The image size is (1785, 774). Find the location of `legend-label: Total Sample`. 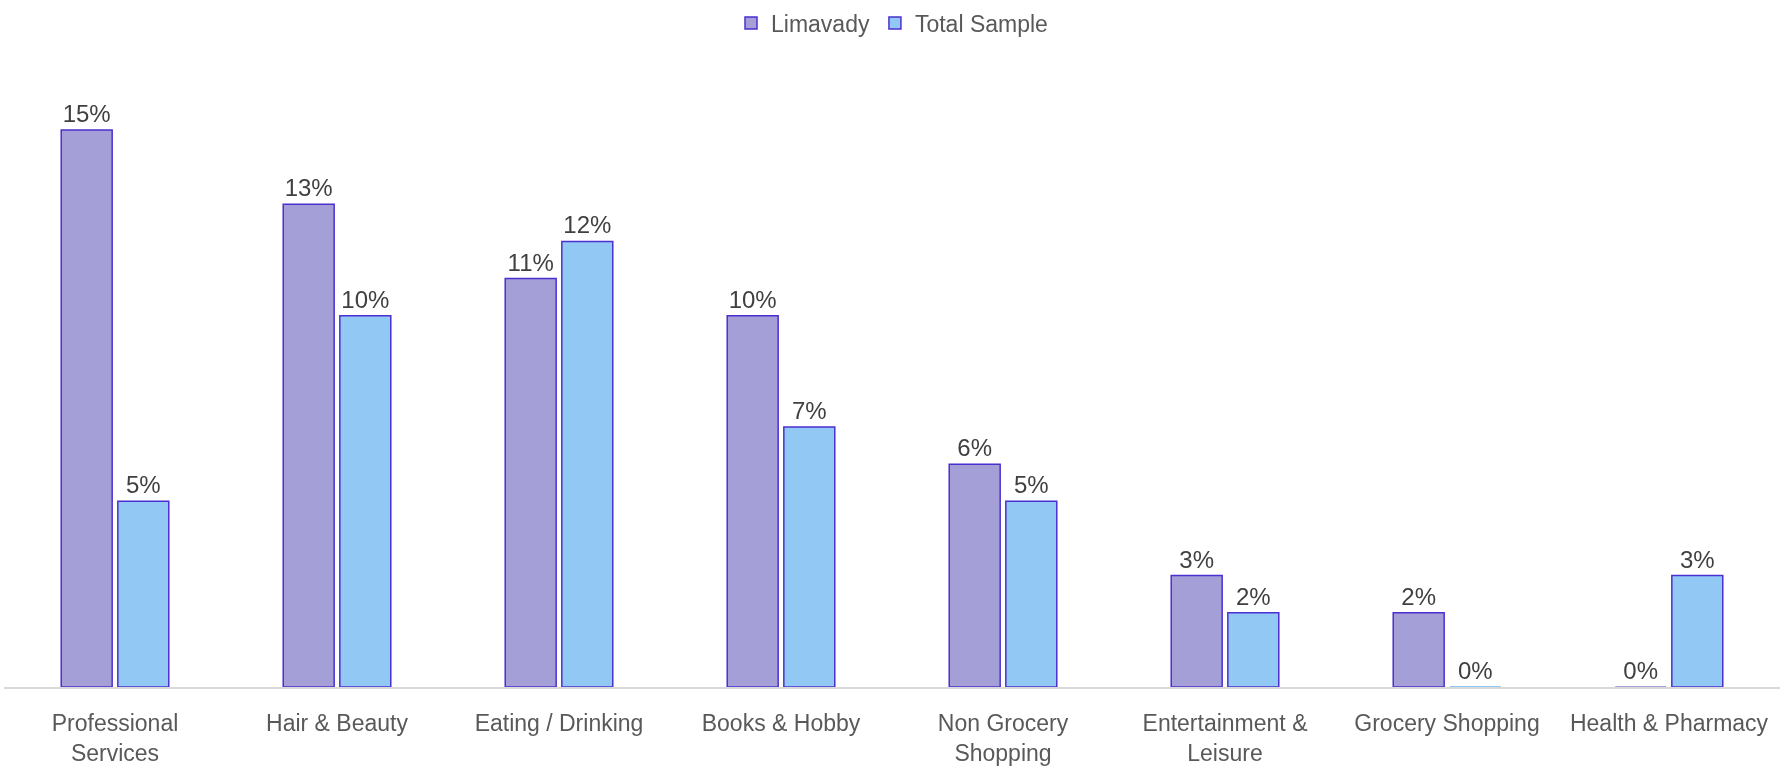

legend-label: Total Sample is located at coordinates (981, 23).